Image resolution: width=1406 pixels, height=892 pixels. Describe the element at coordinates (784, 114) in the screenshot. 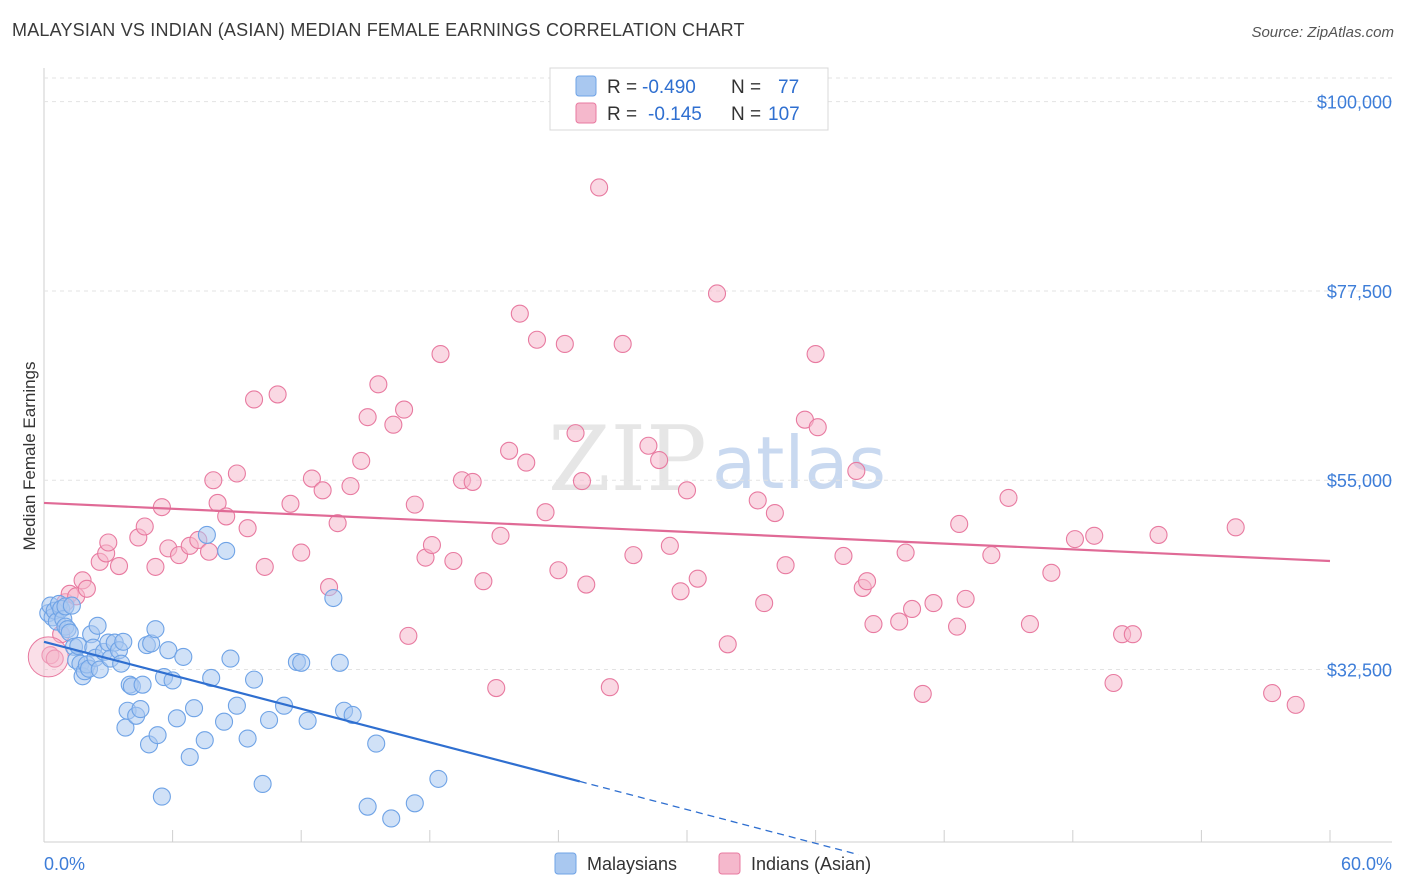

I see `legend-n-value-indians: 107` at that location.